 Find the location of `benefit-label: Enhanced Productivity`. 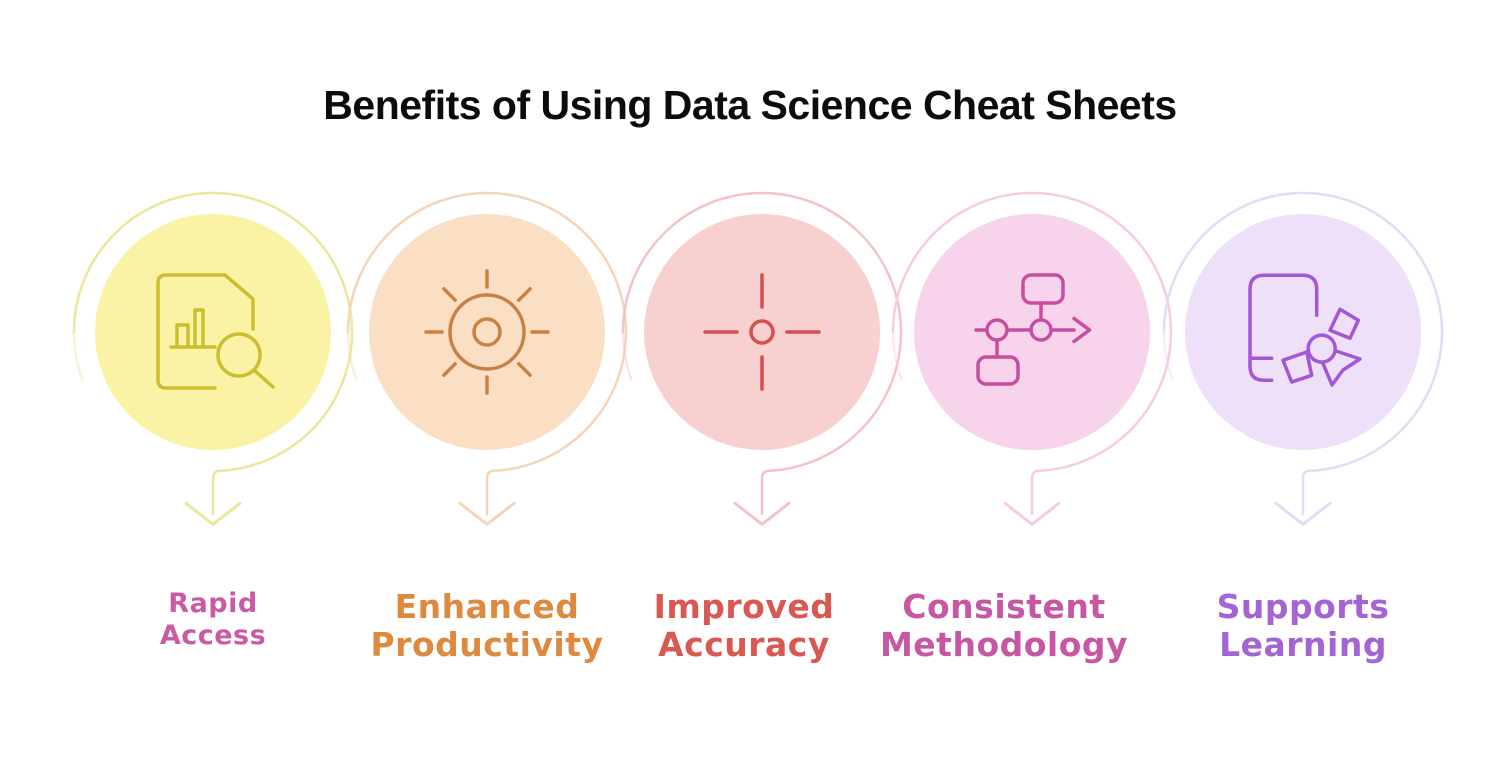

benefit-label: Enhanced Productivity is located at coordinates (487, 625).